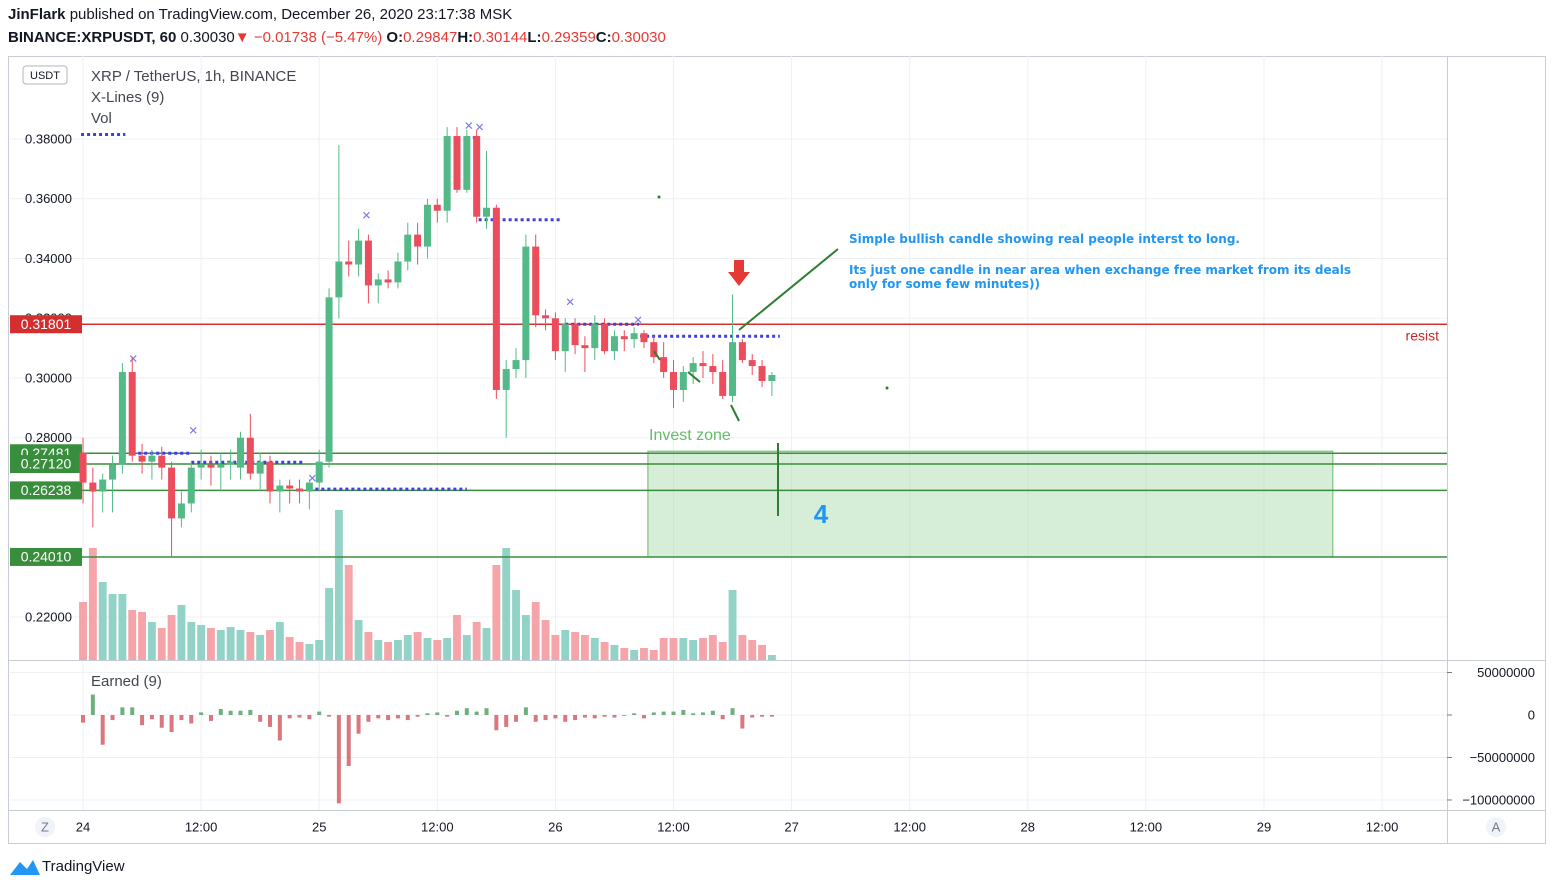 The width and height of the screenshot is (1553, 890). I want to click on y-tick-label: 0.38000, so click(48, 138).